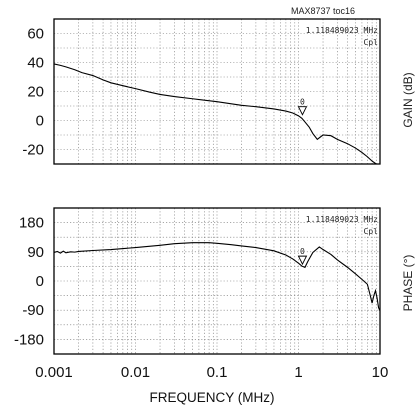 Image resolution: width=419 pixels, height=411 pixels. Describe the element at coordinates (371, 42) in the screenshot. I see `gain-marker-mode: Cpl` at that location.